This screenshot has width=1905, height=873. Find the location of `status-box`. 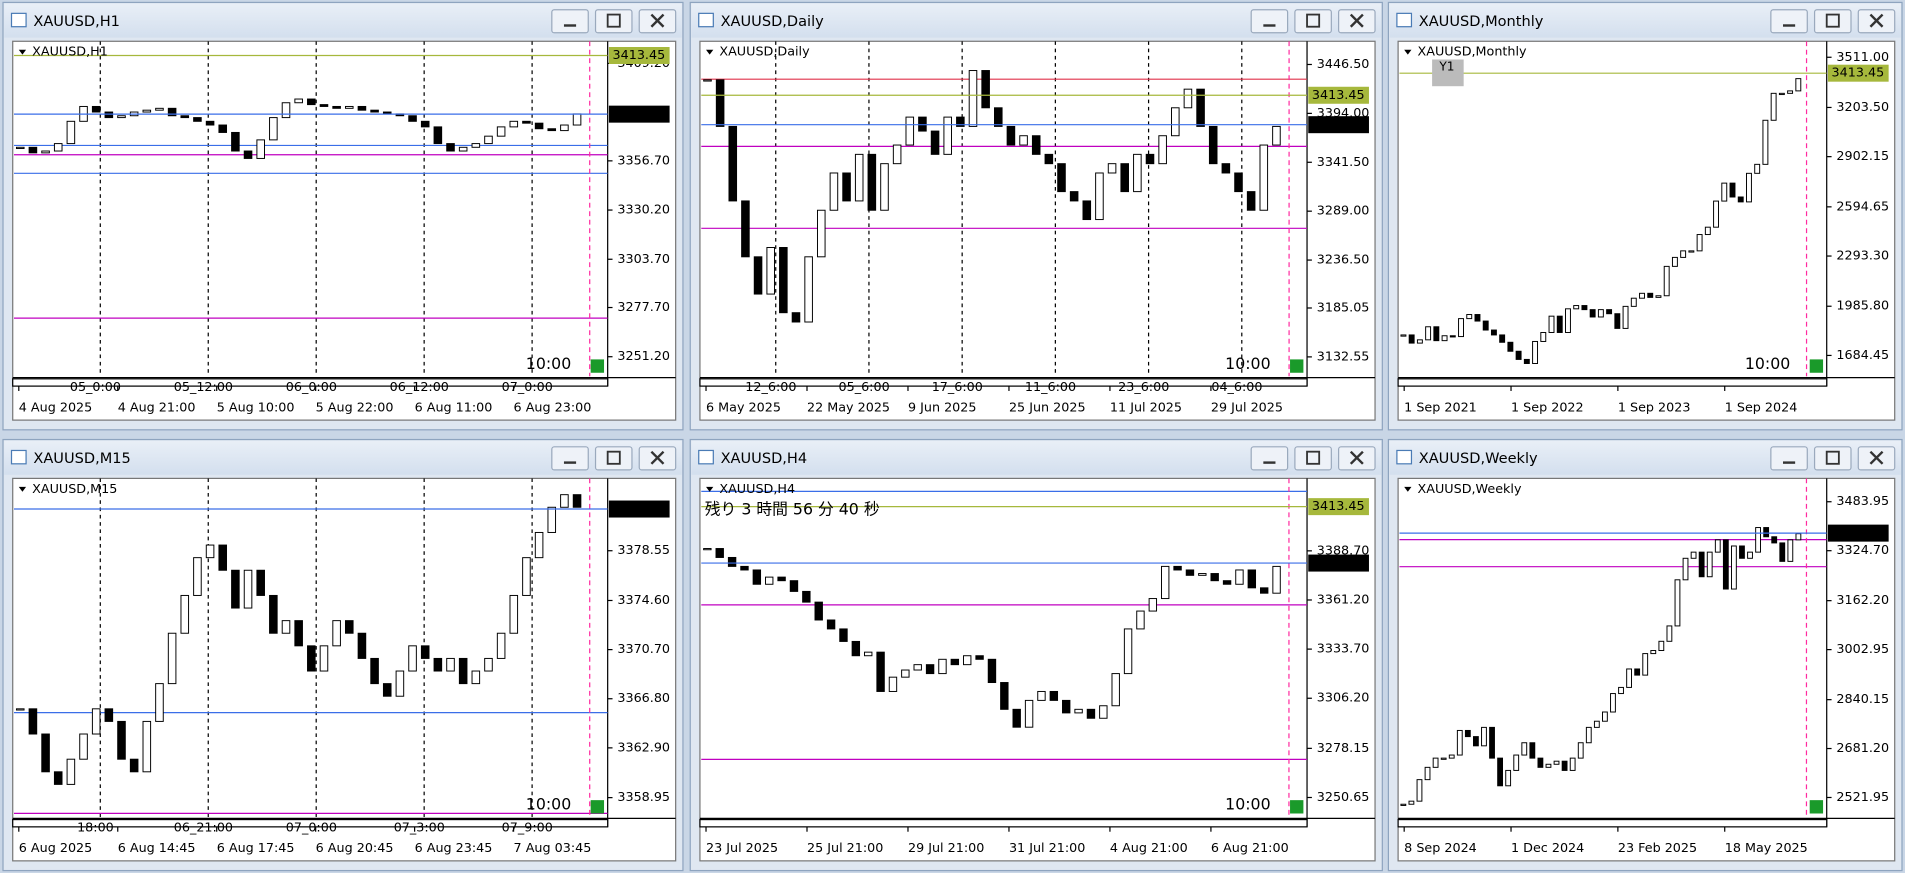

status-box is located at coordinates (597, 807).